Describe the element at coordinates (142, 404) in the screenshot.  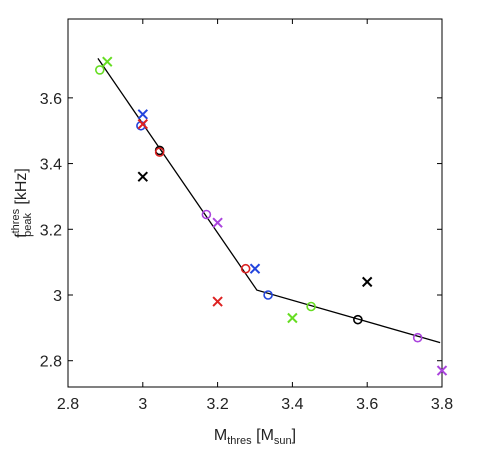
I see `x-tick-label: 3` at that location.